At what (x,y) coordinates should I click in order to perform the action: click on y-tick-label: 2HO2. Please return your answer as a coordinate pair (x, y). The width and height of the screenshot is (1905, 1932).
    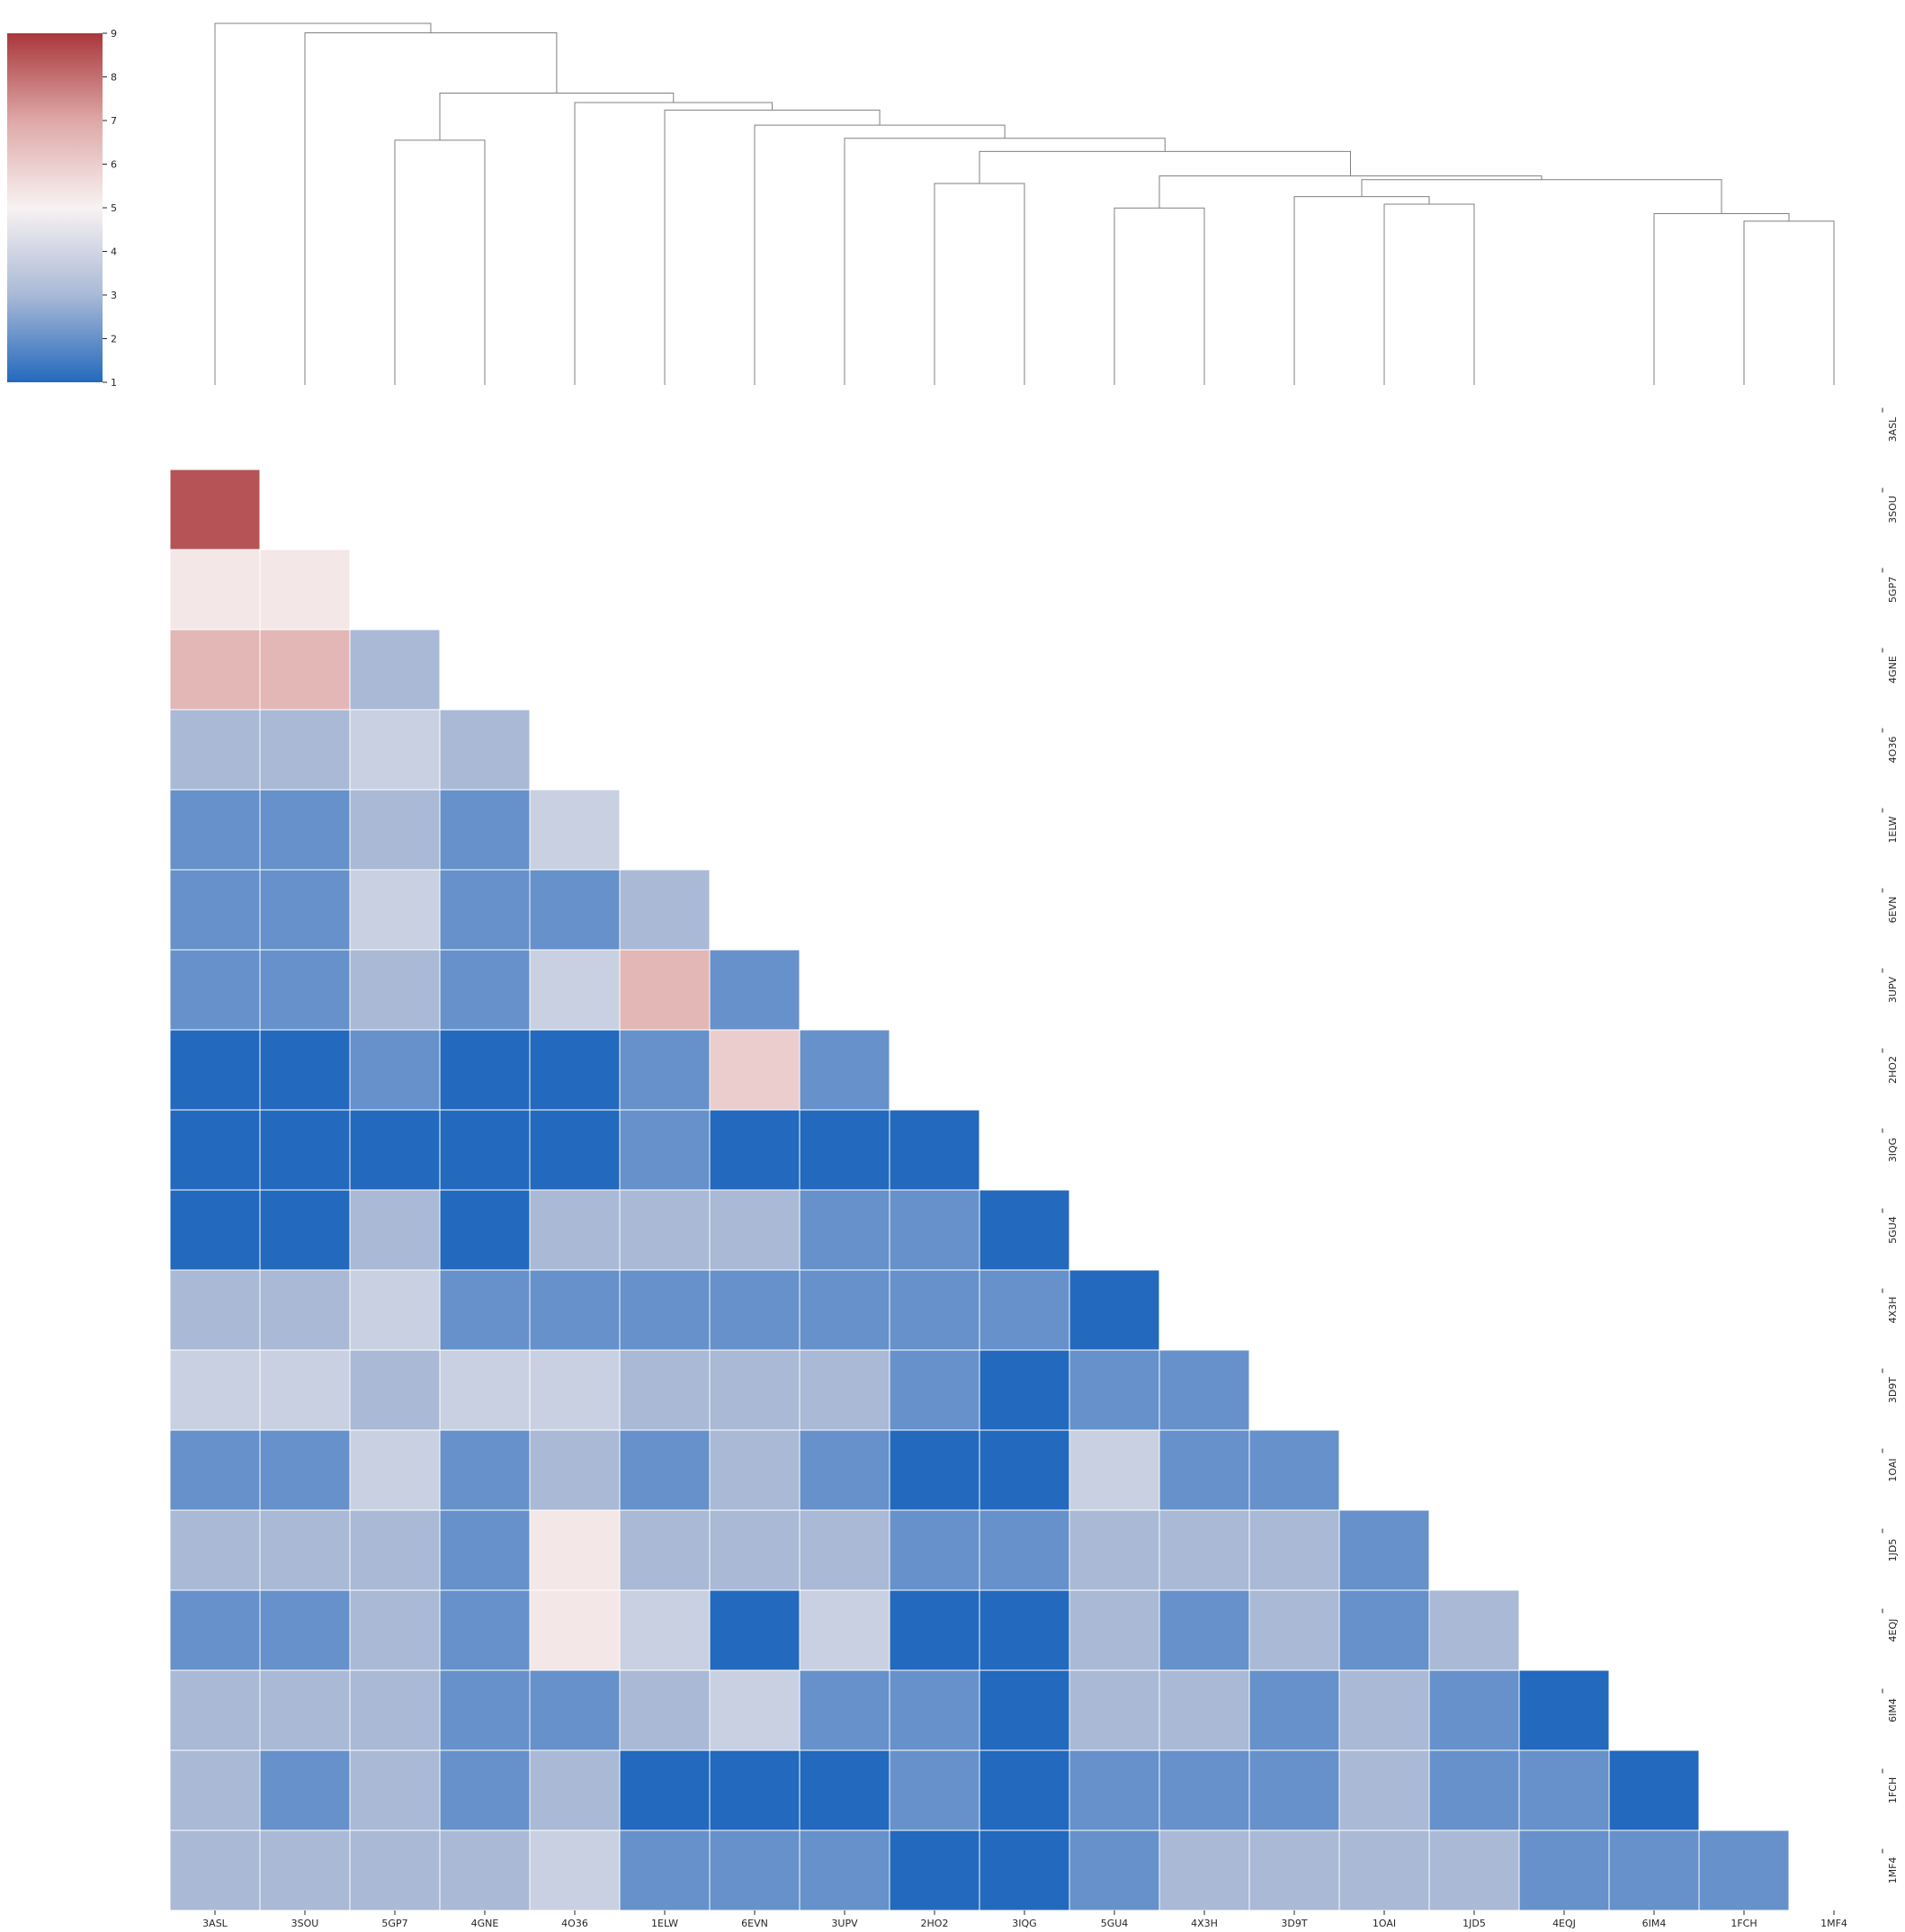
    Looking at the image, I should click on (1893, 1070).